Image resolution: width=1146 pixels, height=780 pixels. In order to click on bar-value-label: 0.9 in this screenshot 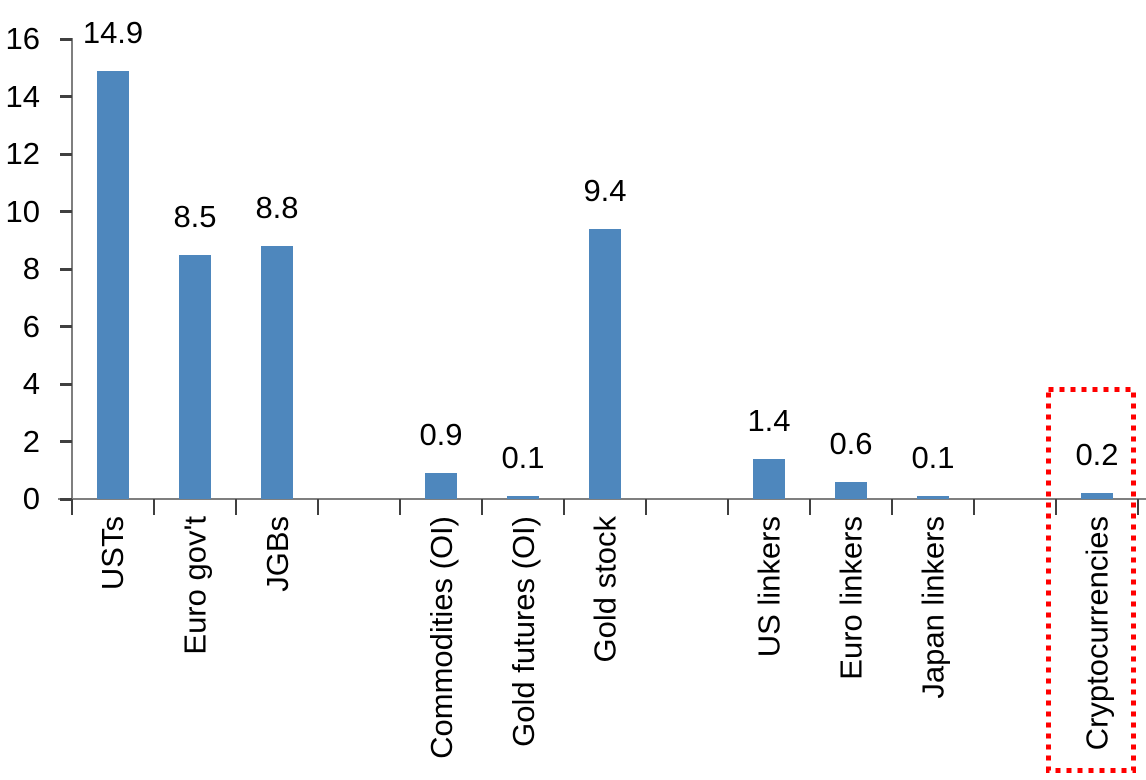, I will do `click(441, 435)`.